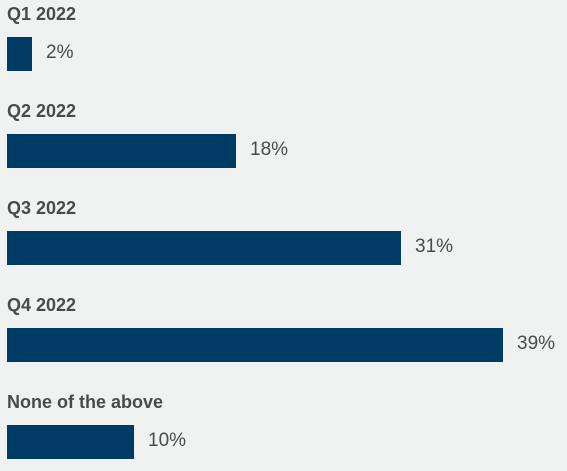 The width and height of the screenshot is (567, 471). What do you see at coordinates (167, 440) in the screenshot?
I see `value-label: 10%` at bounding box center [167, 440].